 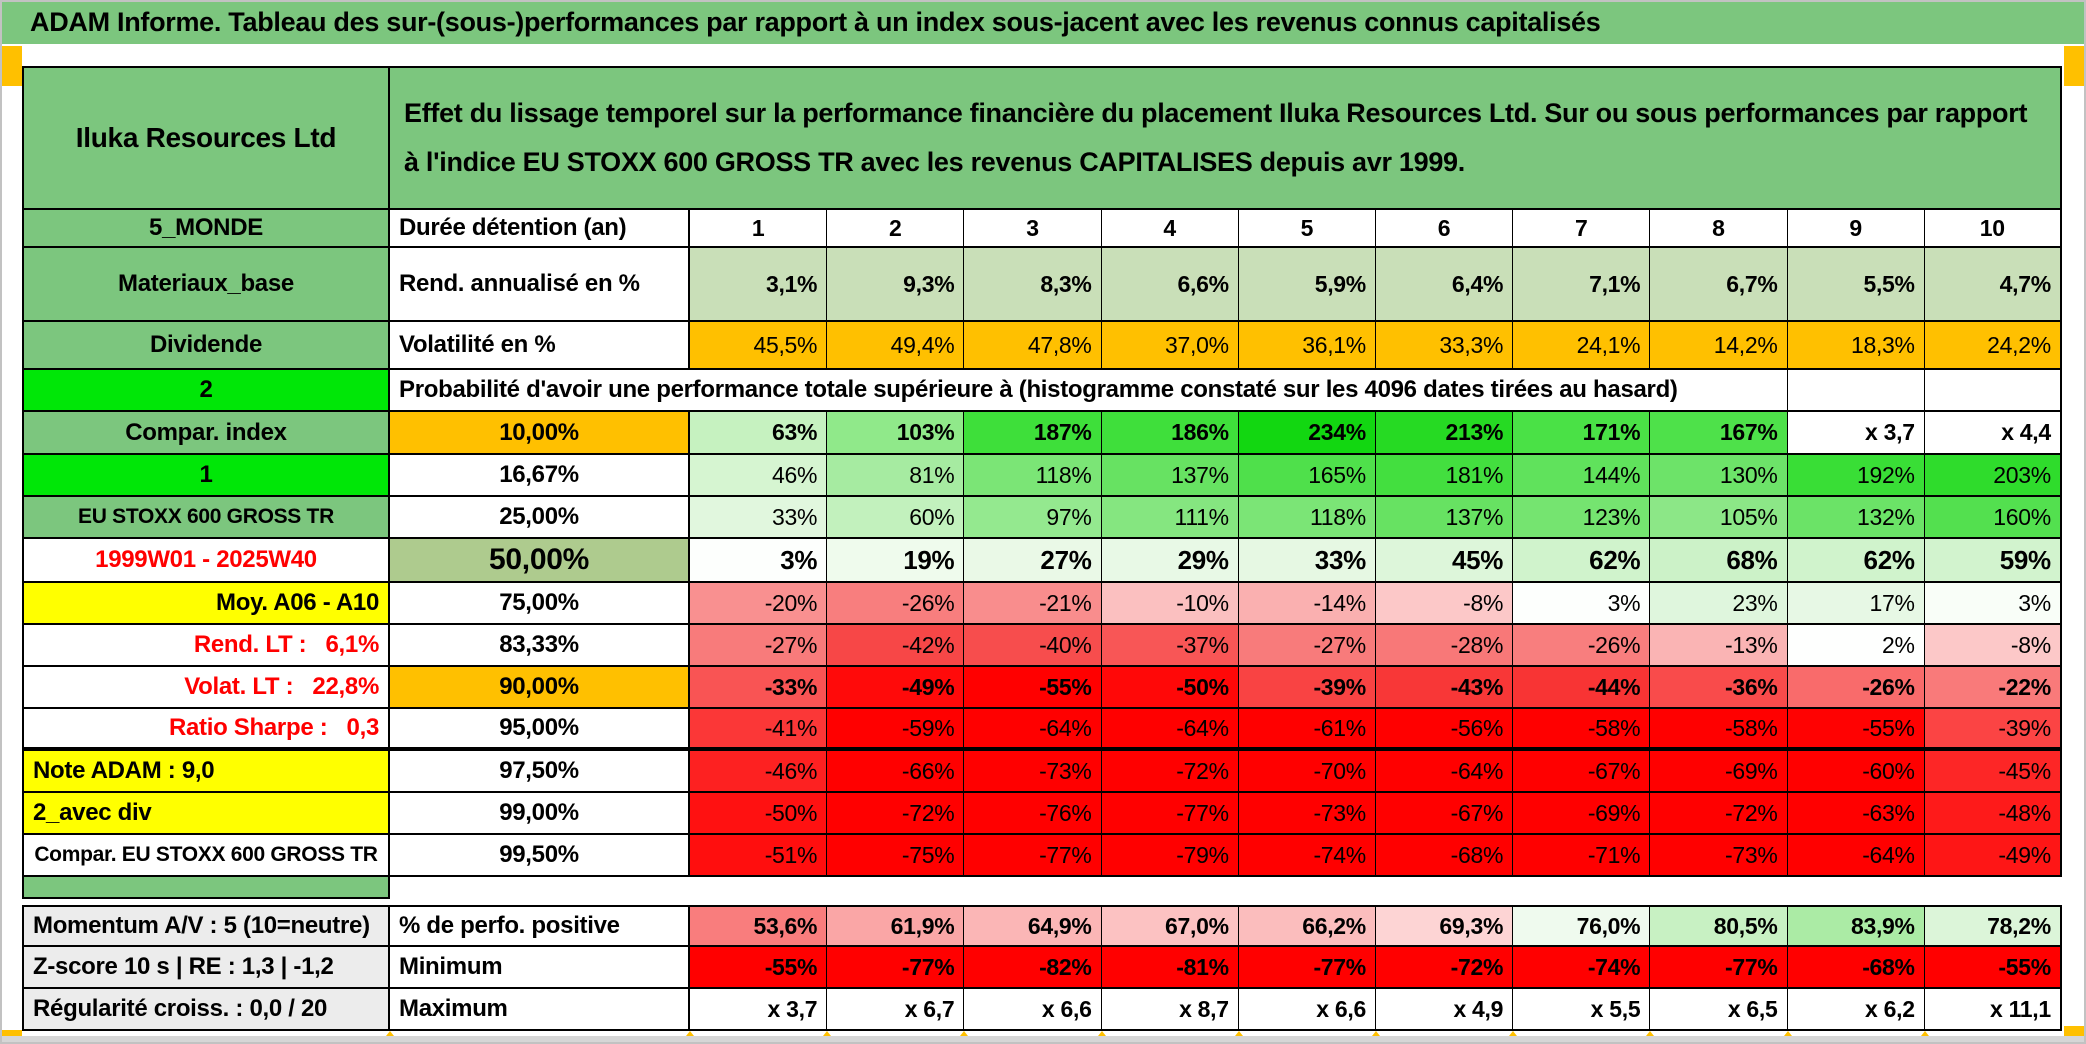 I want to click on data-cell: -36%, so click(x=1719, y=688).